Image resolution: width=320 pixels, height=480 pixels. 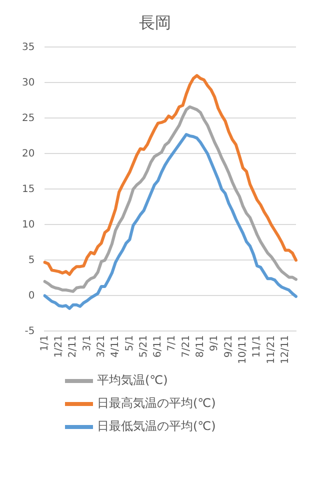 What do you see at coordinates (73, 346) in the screenshot?
I see `x-tick-label: 2/11` at bounding box center [73, 346].